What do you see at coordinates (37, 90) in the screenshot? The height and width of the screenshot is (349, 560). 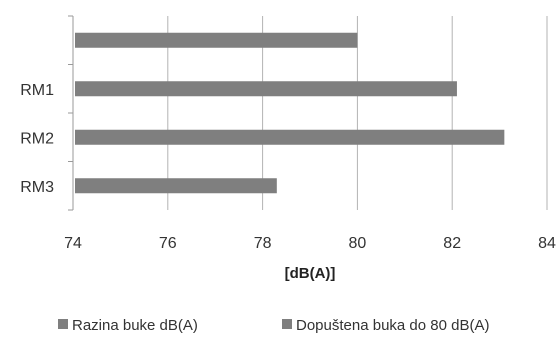 I see `category-label: RM1` at bounding box center [37, 90].